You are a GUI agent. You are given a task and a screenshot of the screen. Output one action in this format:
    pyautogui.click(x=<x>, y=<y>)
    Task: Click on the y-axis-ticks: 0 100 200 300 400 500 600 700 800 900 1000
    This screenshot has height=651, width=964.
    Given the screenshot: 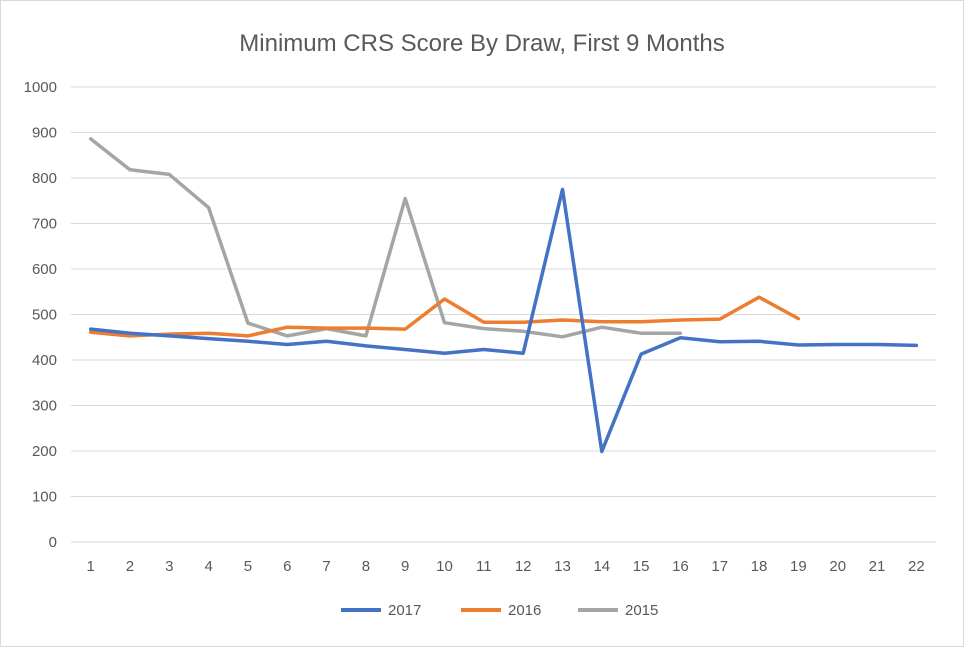 What is the action you would take?
    pyautogui.click(x=40, y=315)
    